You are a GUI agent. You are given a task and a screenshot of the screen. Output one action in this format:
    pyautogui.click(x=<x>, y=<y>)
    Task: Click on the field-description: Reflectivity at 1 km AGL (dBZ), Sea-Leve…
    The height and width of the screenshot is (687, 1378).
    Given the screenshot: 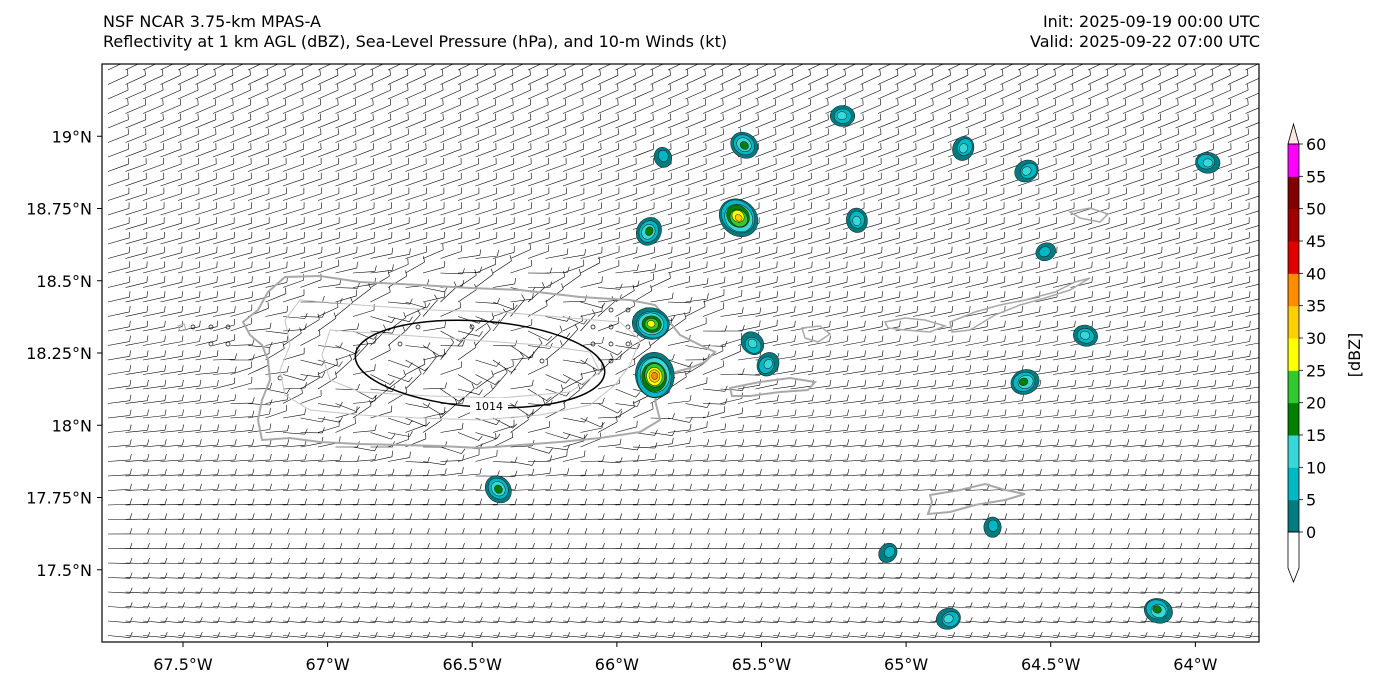 What is the action you would take?
    pyautogui.click(x=415, y=41)
    